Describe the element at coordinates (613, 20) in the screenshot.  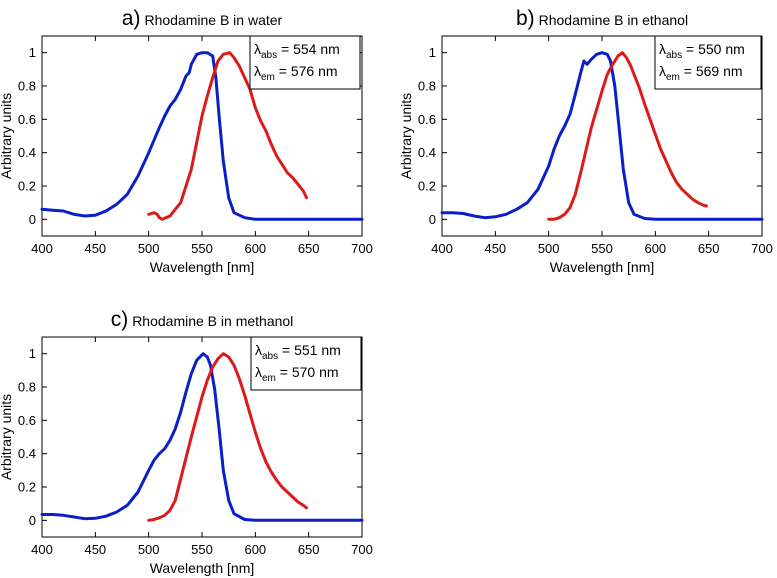
I see `title-text: Rhodamine B in ethanol` at that location.